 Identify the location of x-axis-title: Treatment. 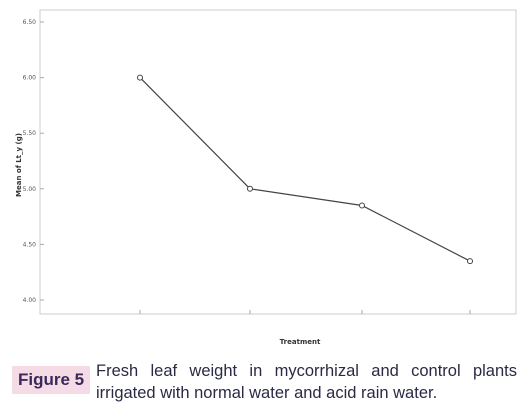
(300, 342).